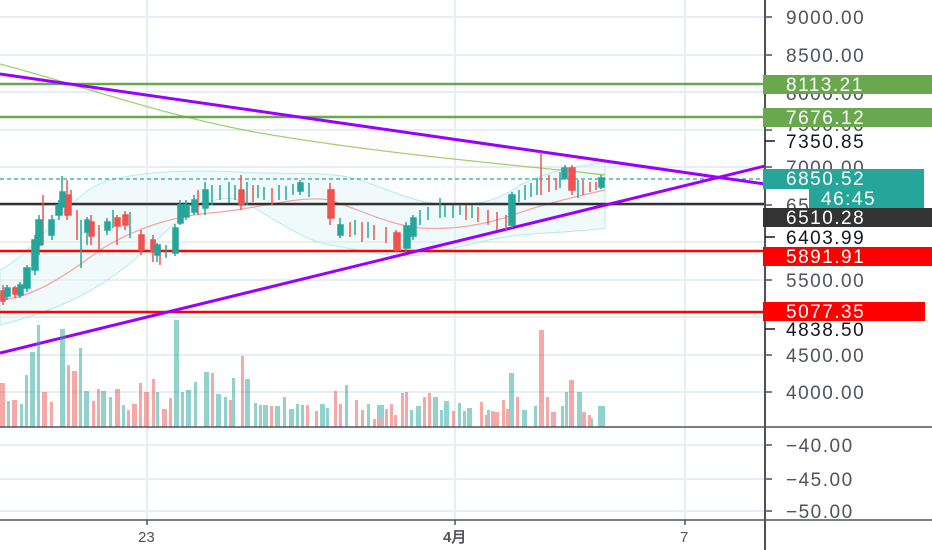 This screenshot has width=932, height=550. What do you see at coordinates (825, 179) in the screenshot?
I see `svg-text: 6850.52` at bounding box center [825, 179].